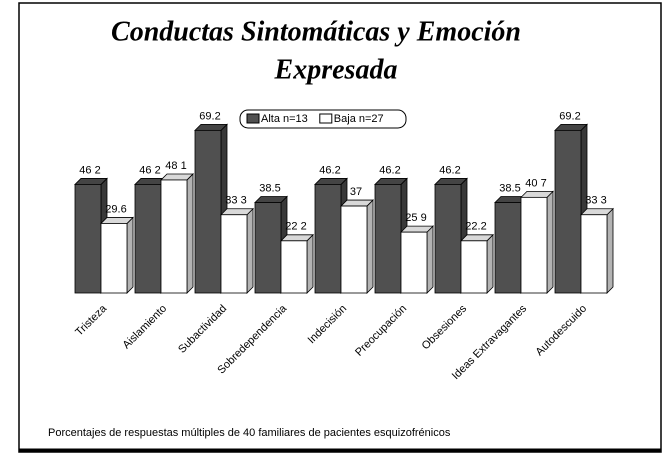 This screenshot has height=455, width=665. Describe the element at coordinates (316, 31) in the screenshot. I see `chart-title: Conductas Sintomáticas y Emoción` at that location.